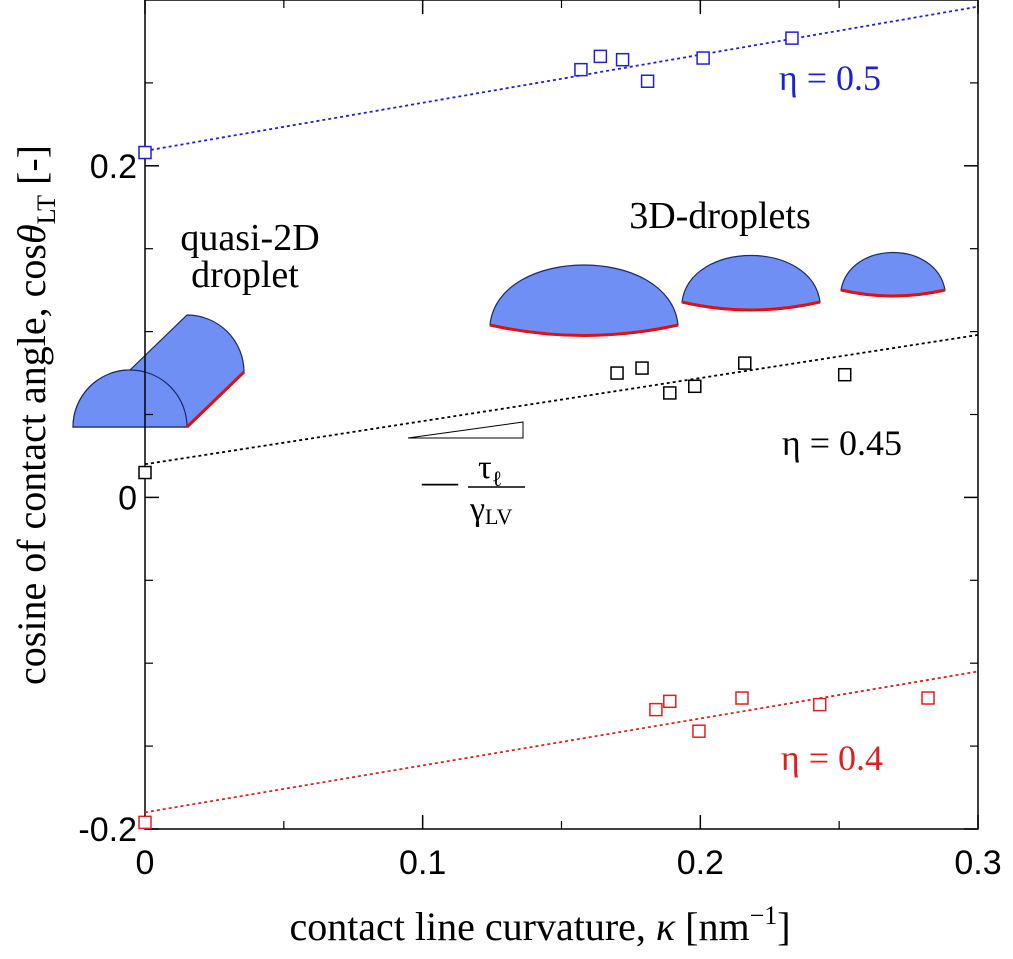  Describe the element at coordinates (584, 300) in the screenshot. I see `droplet-large` at that location.